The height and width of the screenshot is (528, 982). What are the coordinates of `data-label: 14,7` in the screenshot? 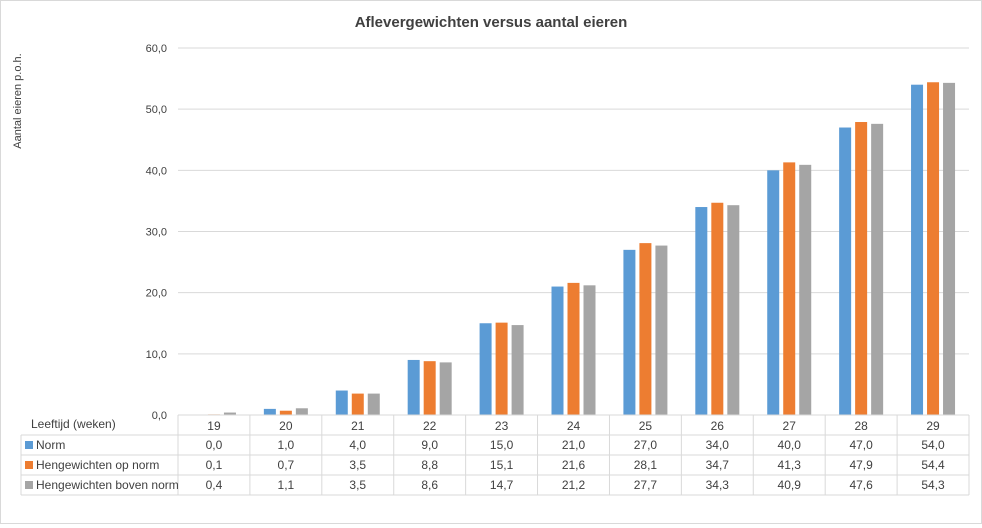 It's located at (502, 485).